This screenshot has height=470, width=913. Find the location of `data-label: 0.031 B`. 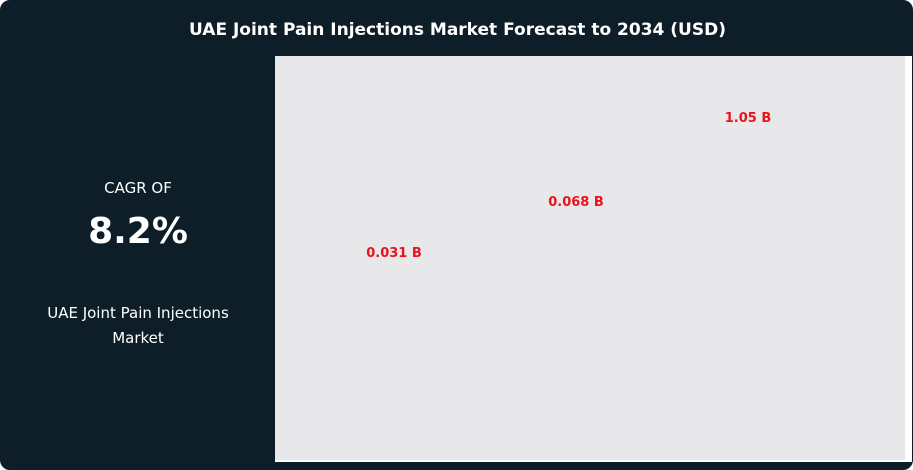

data-label: 0.031 B is located at coordinates (394, 253).